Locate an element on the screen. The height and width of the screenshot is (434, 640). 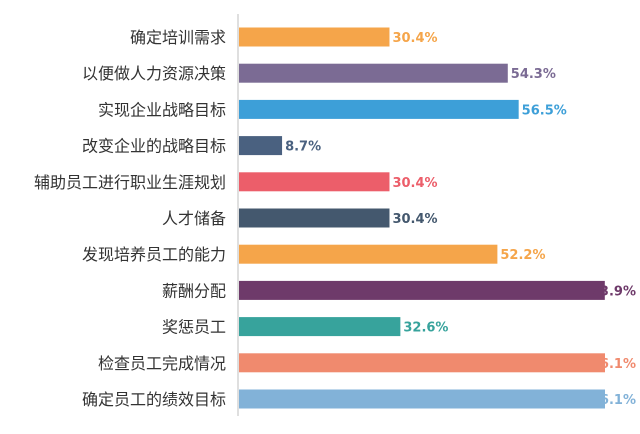
category-label: 薪酬分配 is located at coordinates (194, 290).